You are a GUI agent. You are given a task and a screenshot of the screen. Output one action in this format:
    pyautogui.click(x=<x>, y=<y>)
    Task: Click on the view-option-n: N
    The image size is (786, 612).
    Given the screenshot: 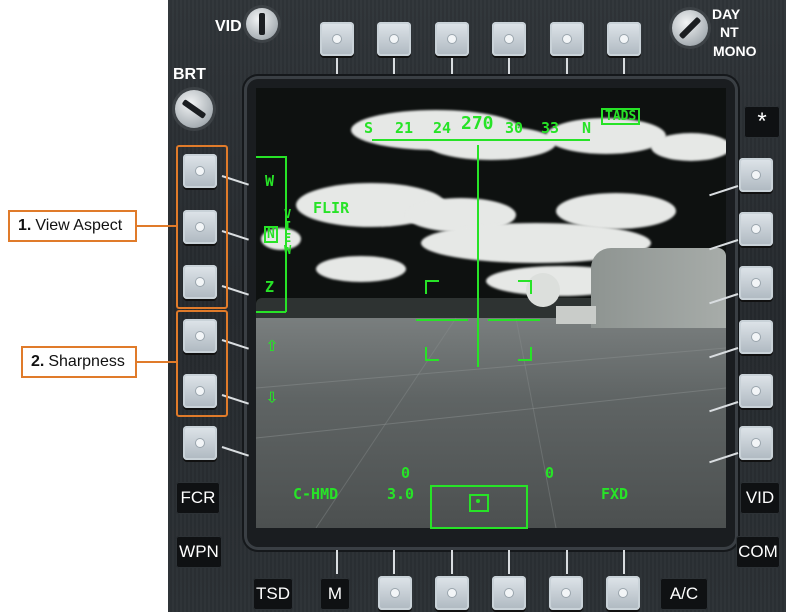 What is the action you would take?
    pyautogui.click(x=271, y=234)
    